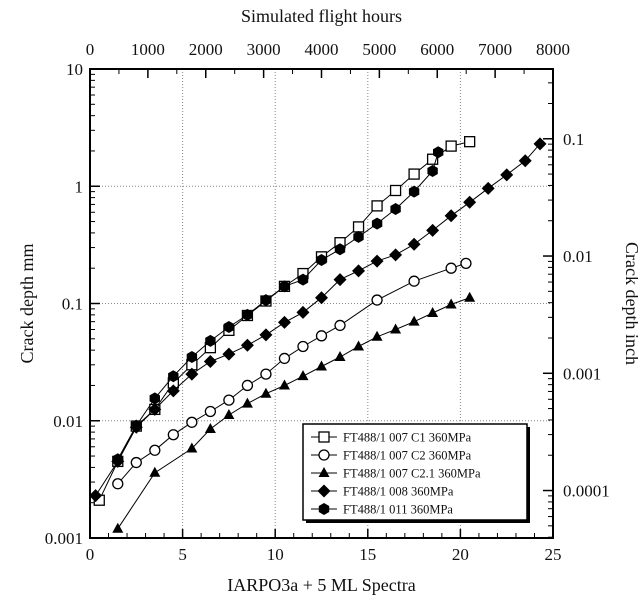 The image size is (638, 602). Describe the element at coordinates (148, 49) in the screenshot. I see `top-tick-label: 1000` at that location.